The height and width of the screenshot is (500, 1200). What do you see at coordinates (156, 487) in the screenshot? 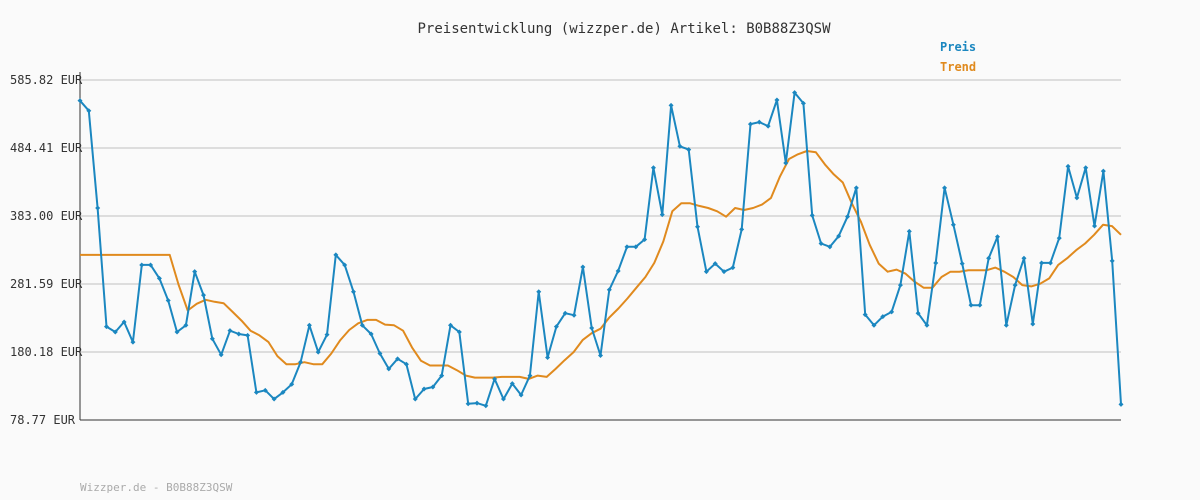
I see `footer-credit: Wizzper.de - B0B88Z3QSW` at bounding box center [156, 487].